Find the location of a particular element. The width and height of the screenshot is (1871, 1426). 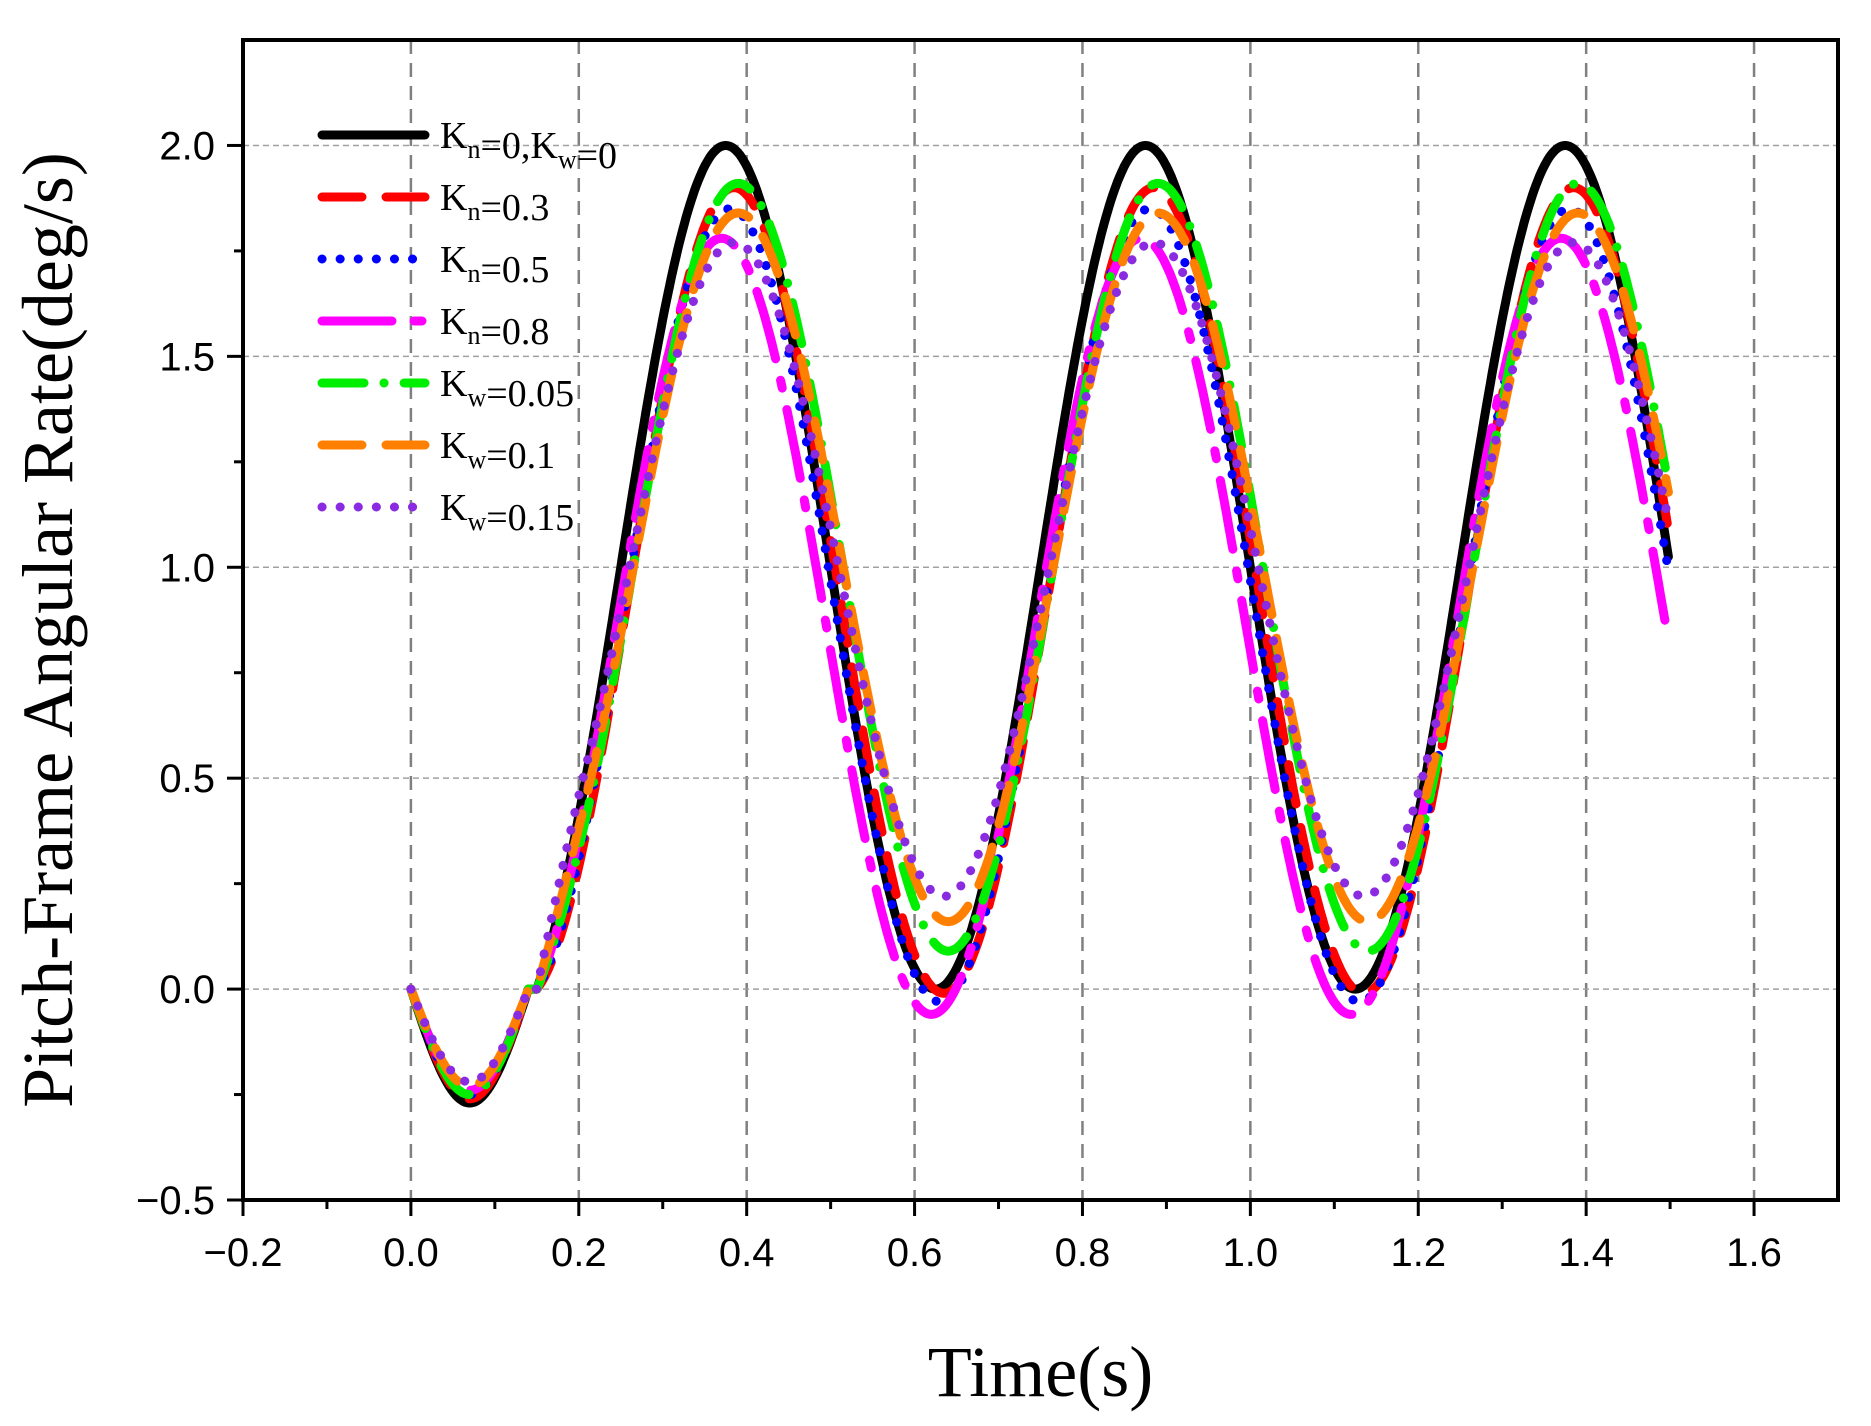

x-axis-title: Time(s) is located at coordinates (1040, 1372).